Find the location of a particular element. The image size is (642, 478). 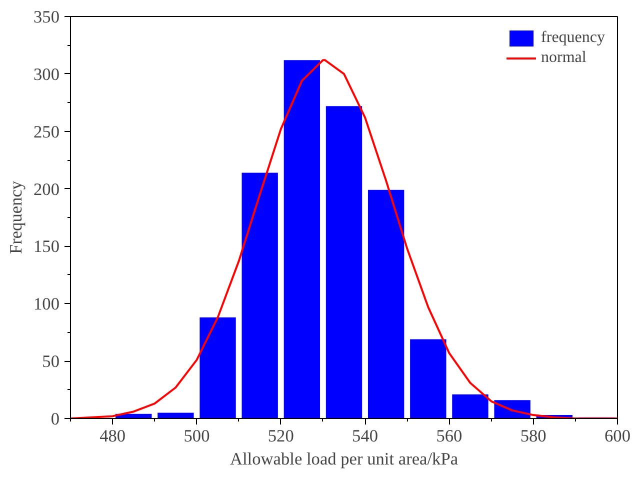

y-tick-label: 350 is located at coordinates (47, 17).